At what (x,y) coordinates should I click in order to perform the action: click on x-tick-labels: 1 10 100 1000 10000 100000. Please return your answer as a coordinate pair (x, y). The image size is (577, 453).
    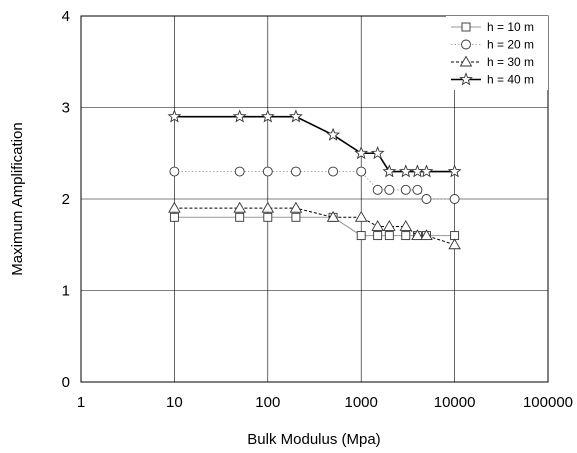
    Looking at the image, I should click on (325, 402).